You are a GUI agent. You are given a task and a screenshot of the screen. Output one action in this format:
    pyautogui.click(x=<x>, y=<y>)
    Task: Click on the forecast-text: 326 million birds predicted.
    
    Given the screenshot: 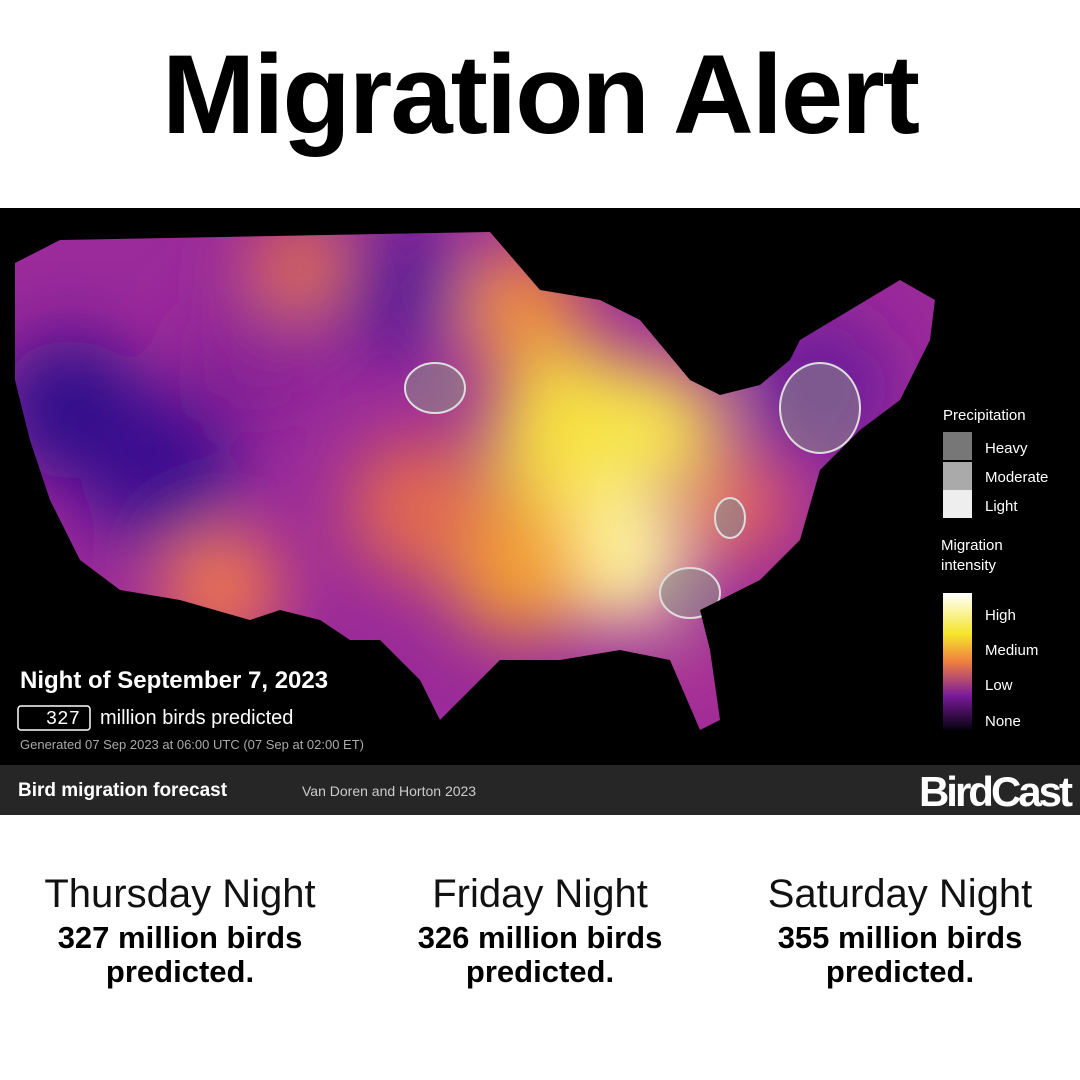 What is the action you would take?
    pyautogui.click(x=540, y=954)
    